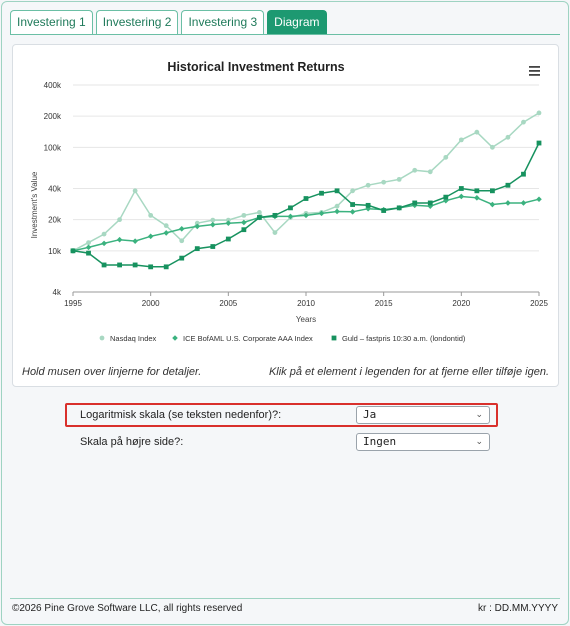  I want to click on right-scale-label: Skala på højre side?:, so click(132, 442).